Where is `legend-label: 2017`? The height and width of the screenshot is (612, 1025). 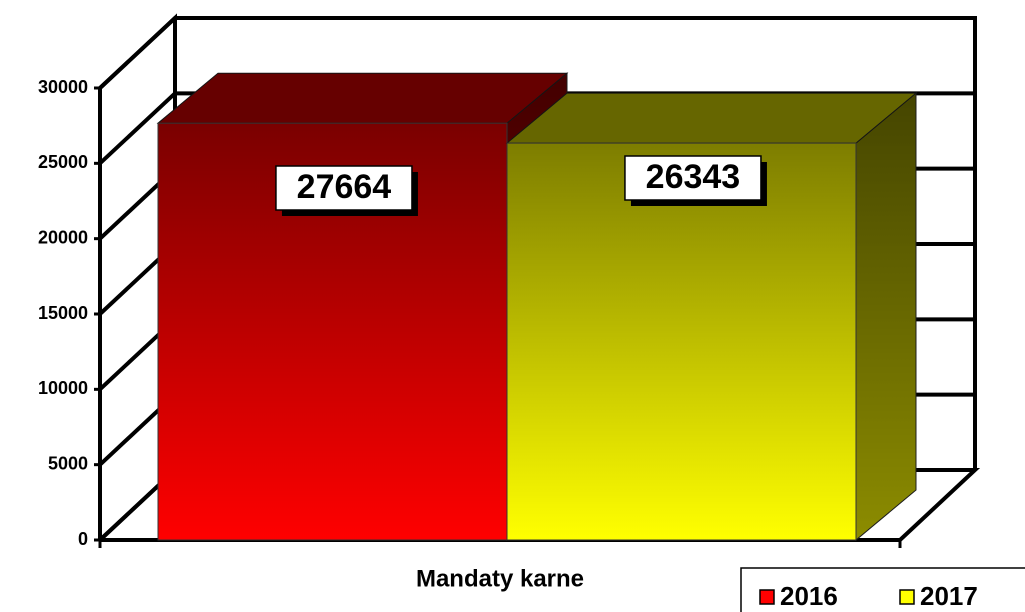 legend-label: 2017 is located at coordinates (949, 596).